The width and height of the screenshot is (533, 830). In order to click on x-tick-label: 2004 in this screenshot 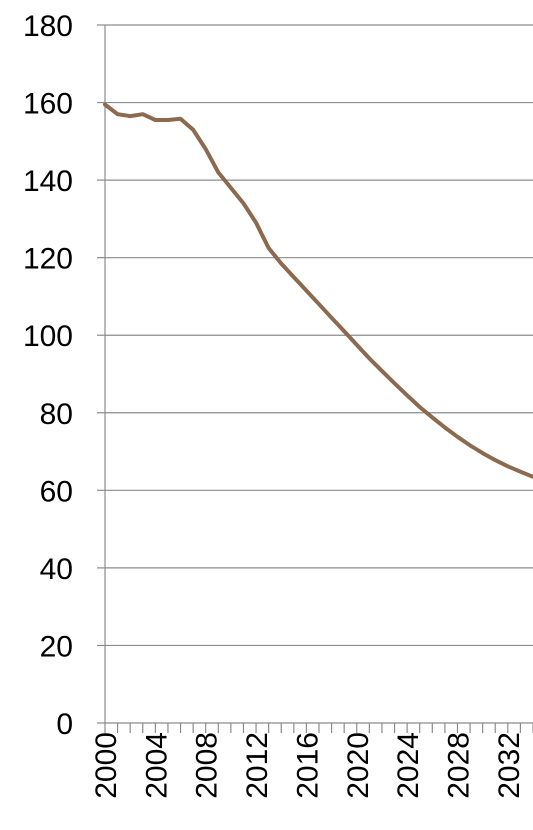, I will do `click(156, 765)`.